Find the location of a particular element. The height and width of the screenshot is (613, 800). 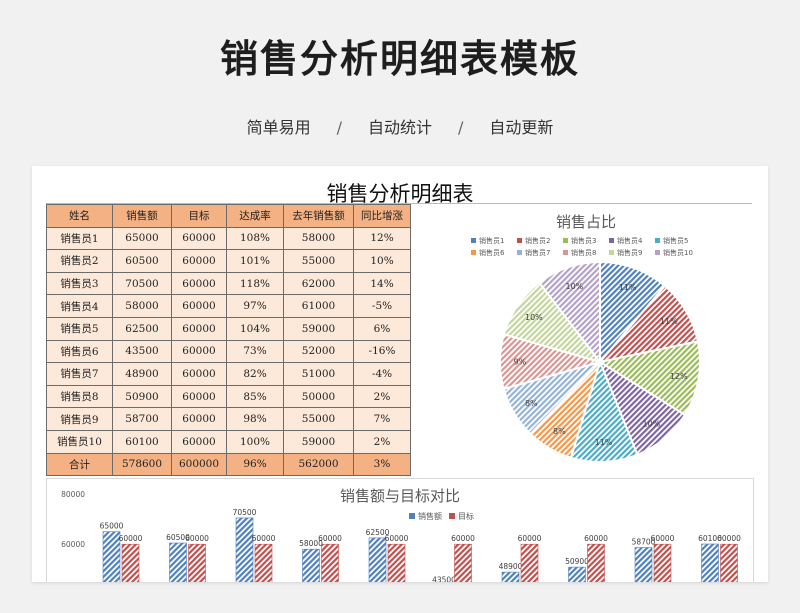

table-cell: 101% is located at coordinates (255, 261).